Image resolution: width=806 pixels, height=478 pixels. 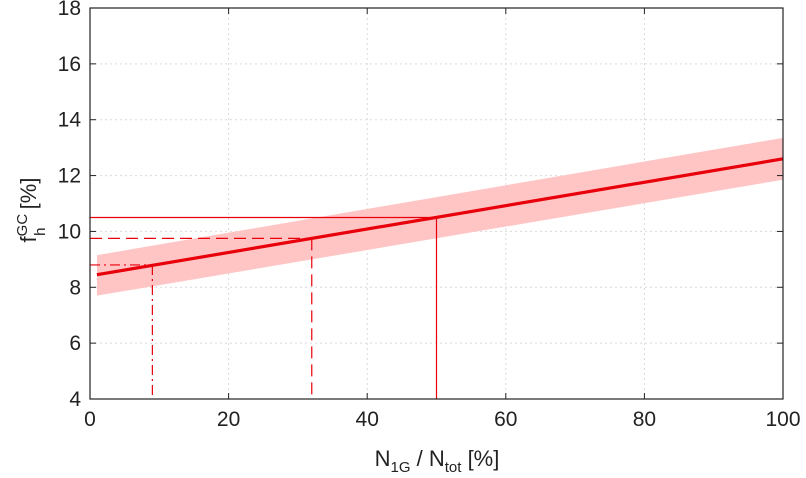 What do you see at coordinates (75, 399) in the screenshot?
I see `y-tick-label: 4` at bounding box center [75, 399].